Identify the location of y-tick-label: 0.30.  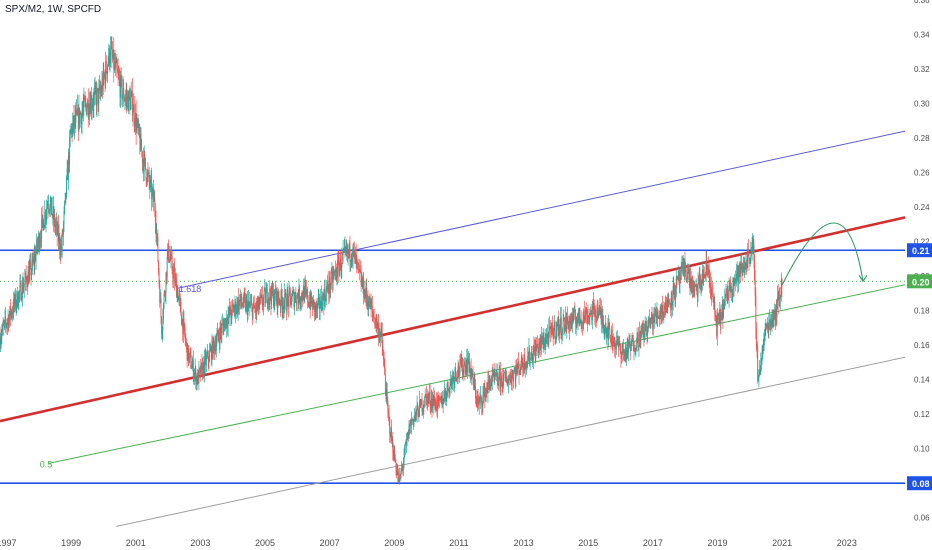
(922, 104).